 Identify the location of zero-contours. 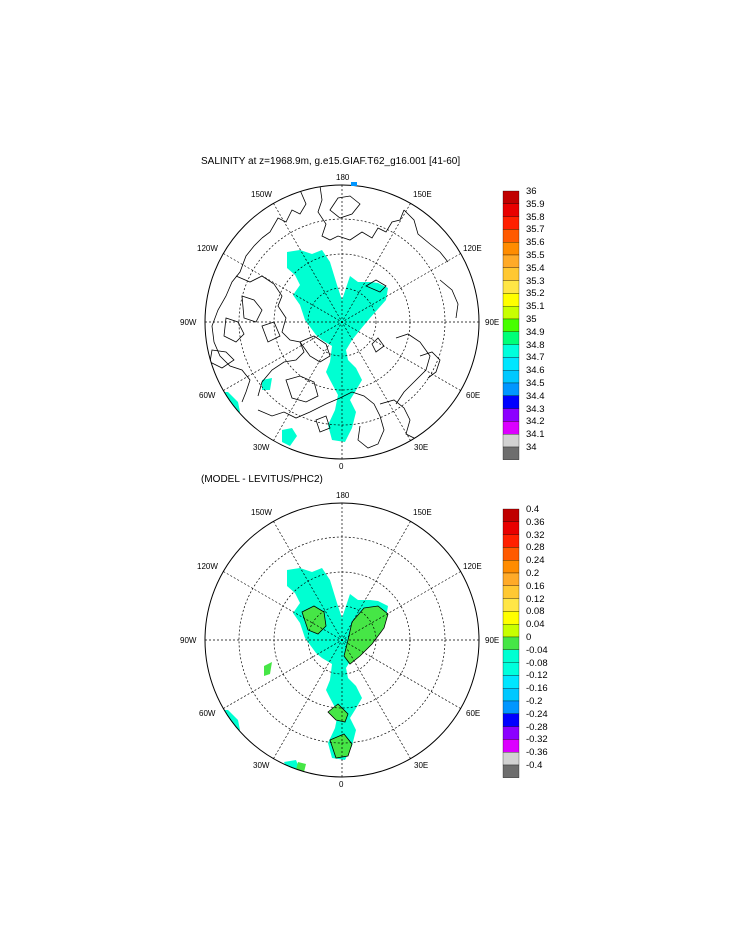
(345, 682).